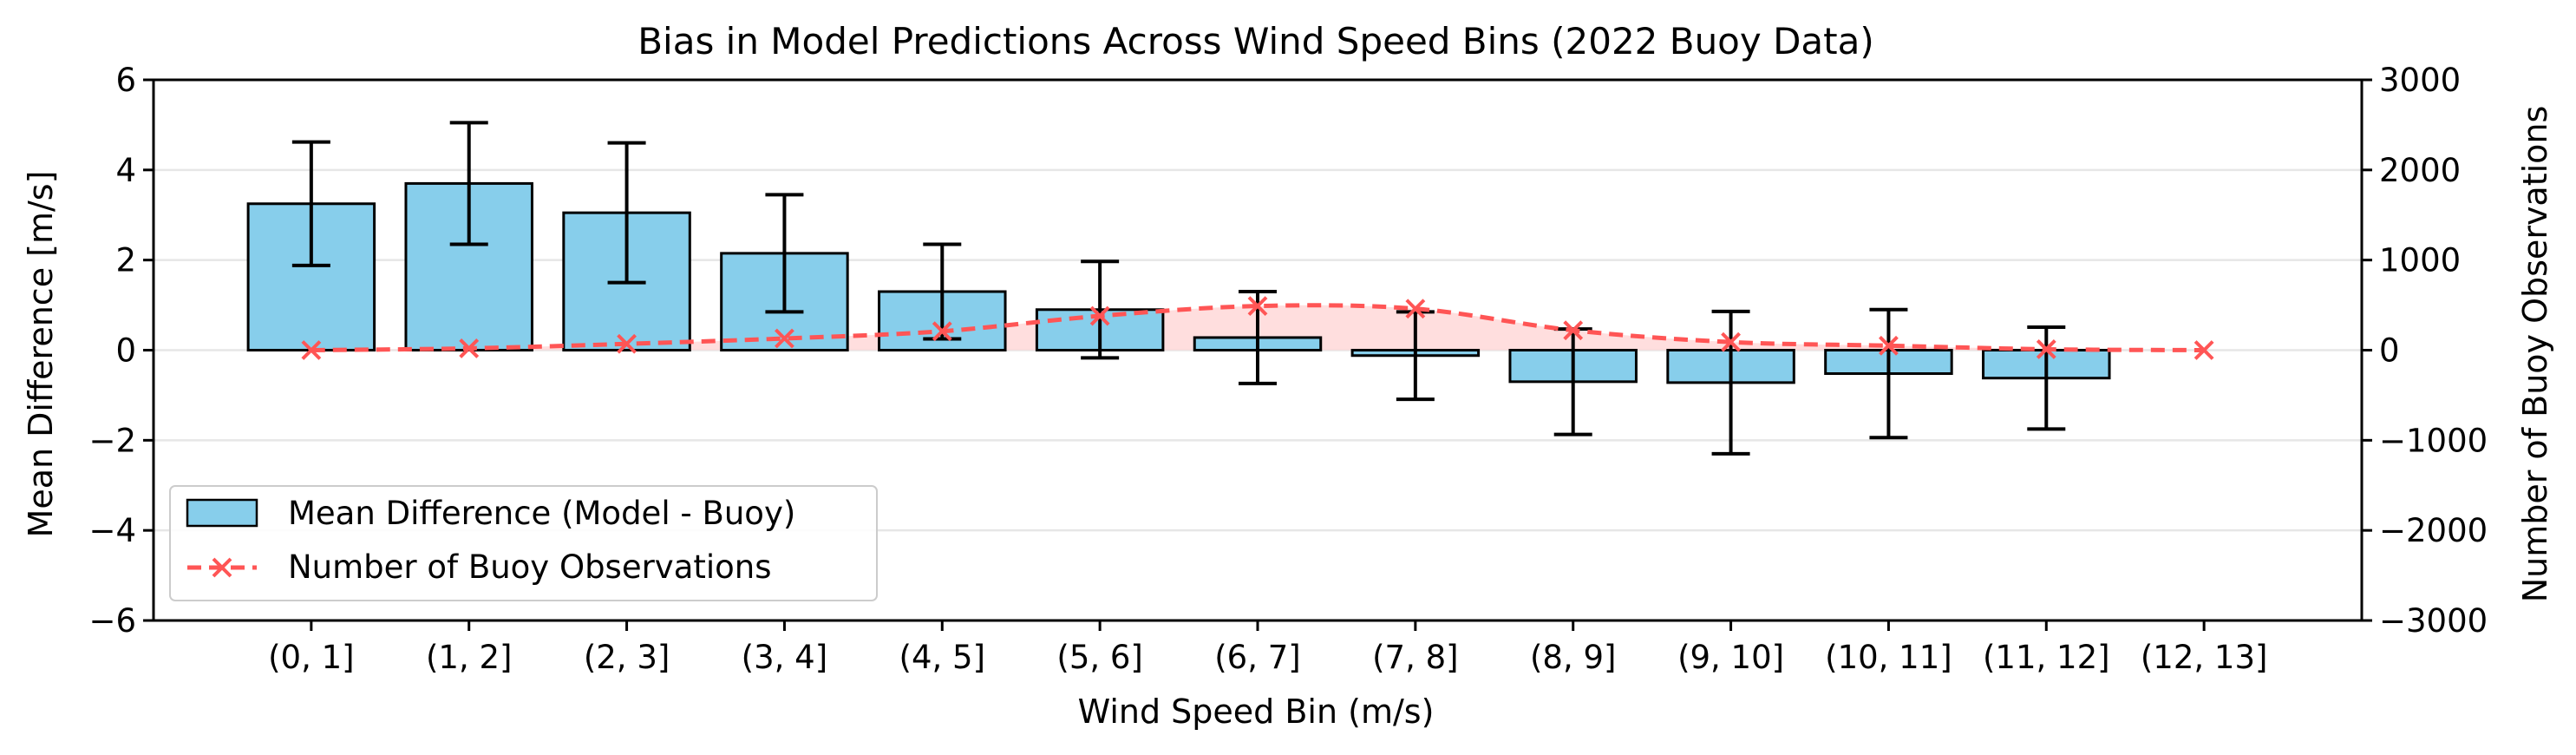  What do you see at coordinates (2433, 530) in the screenshot?
I see `y2-tick-label: −2000` at bounding box center [2433, 530].